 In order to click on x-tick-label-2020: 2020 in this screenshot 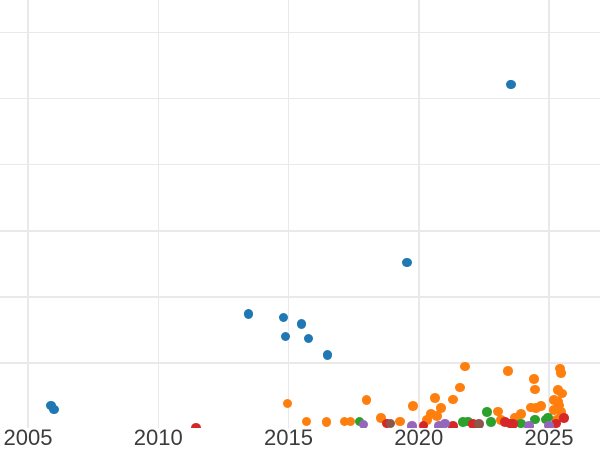, I will do `click(419, 437)`.